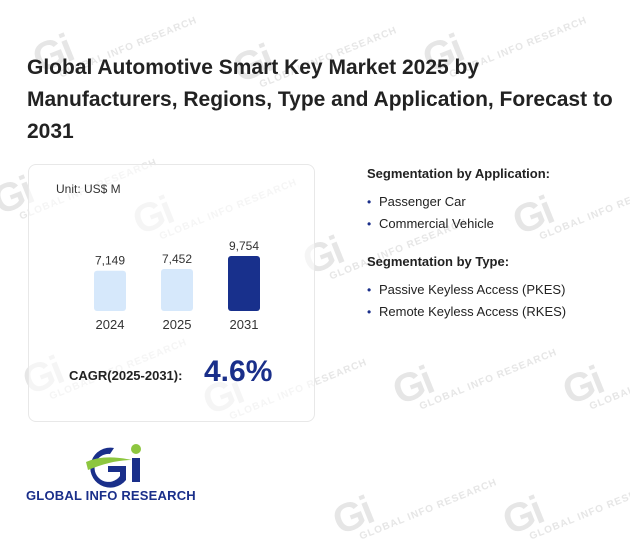 This screenshot has height=549, width=630. I want to click on bar-2024, so click(110, 290).